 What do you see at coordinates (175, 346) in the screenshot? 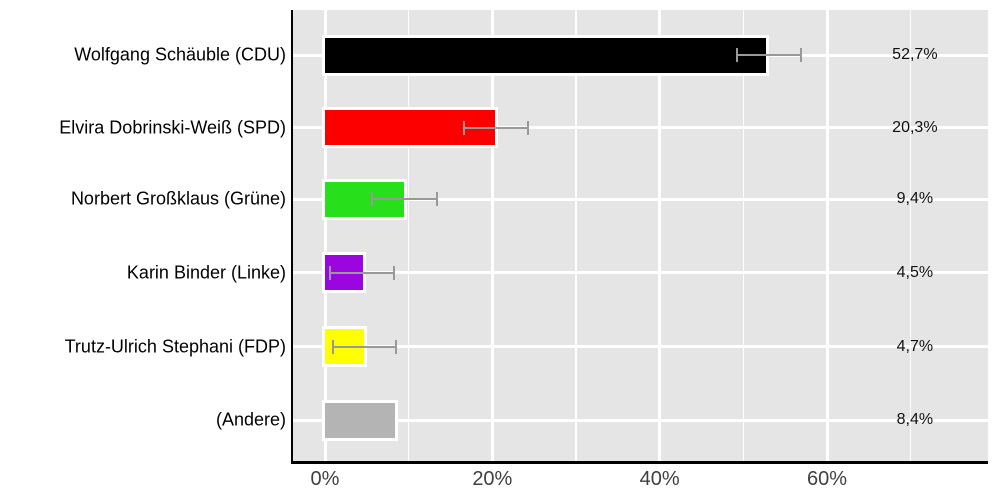
I see `category-label-fdp: Trutz-Ulrich Stephani (FDP)` at bounding box center [175, 346].